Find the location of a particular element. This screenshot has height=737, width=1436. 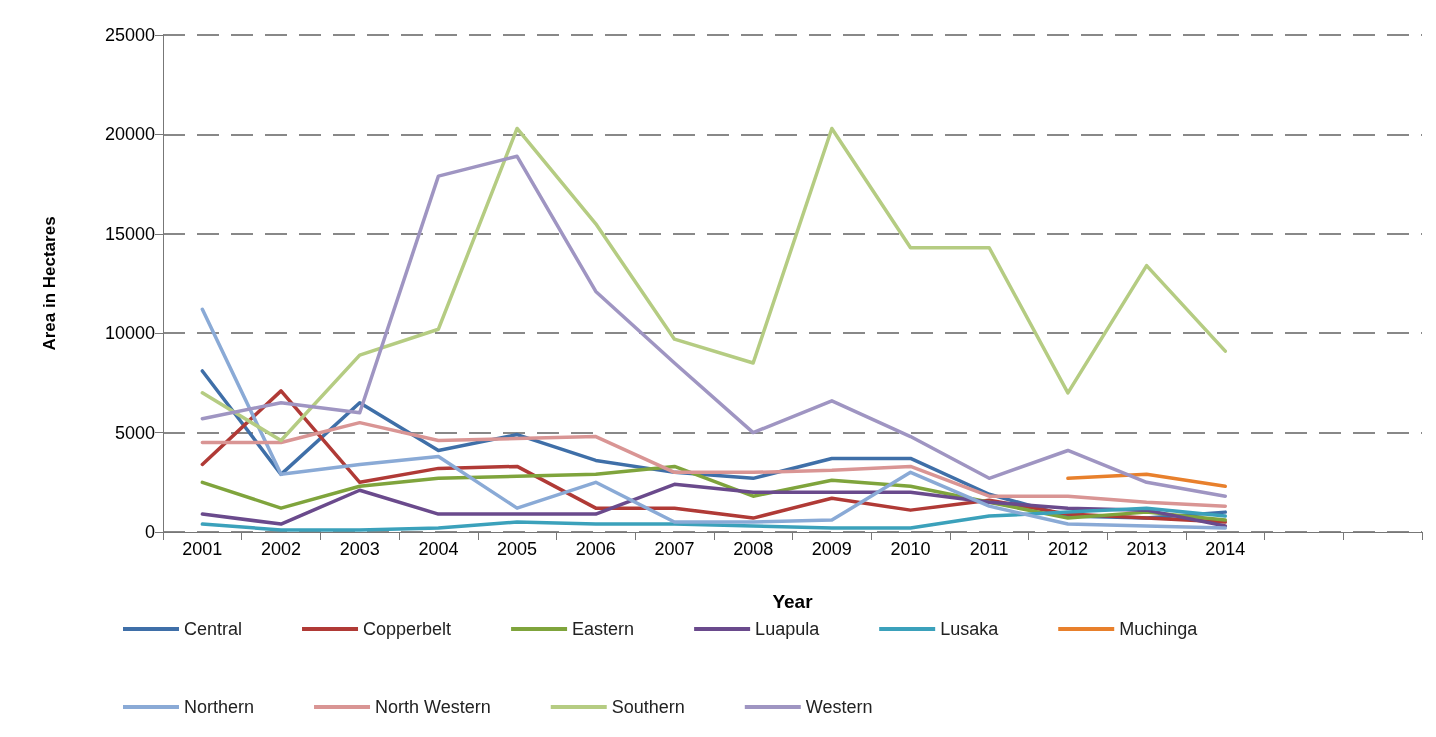

y-tick-label: 25000 is located at coordinates (129, 35).